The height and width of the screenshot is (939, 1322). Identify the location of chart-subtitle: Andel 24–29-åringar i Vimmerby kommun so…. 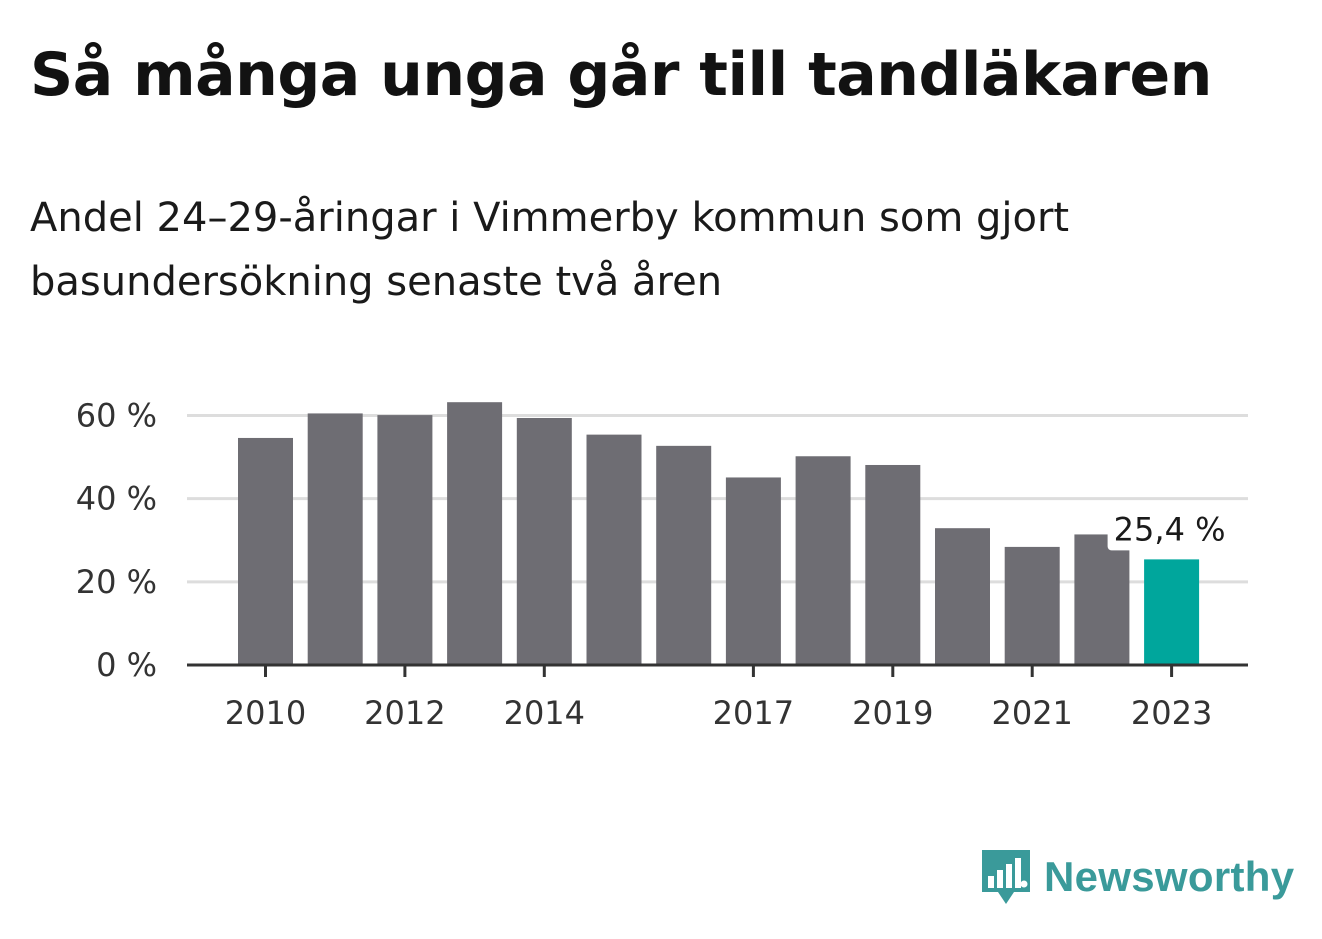
(550, 250).